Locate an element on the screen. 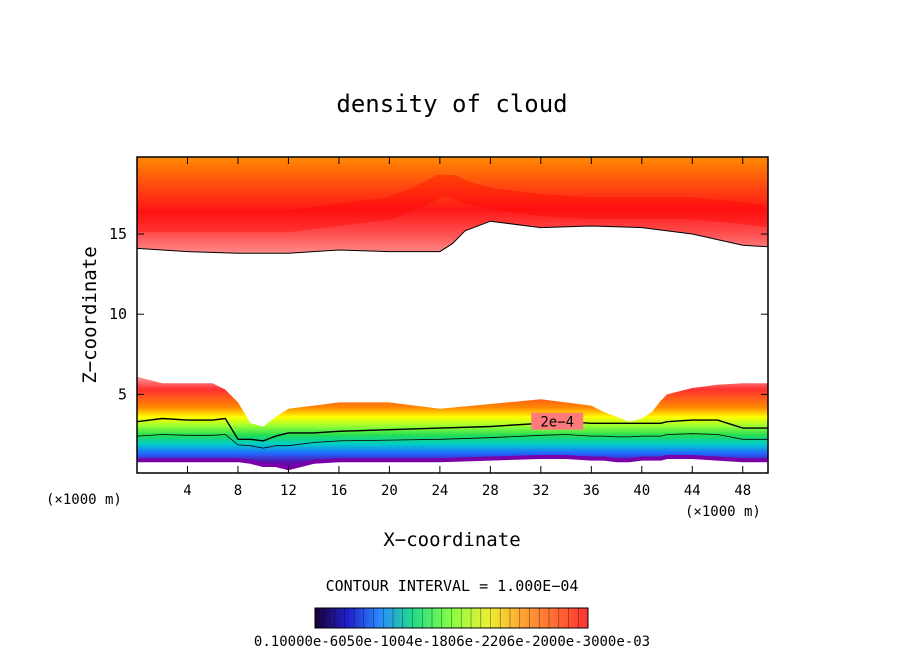  contour-interval-text: CONTOUR INTERVAL = 1.000E−04 is located at coordinates (452, 586).